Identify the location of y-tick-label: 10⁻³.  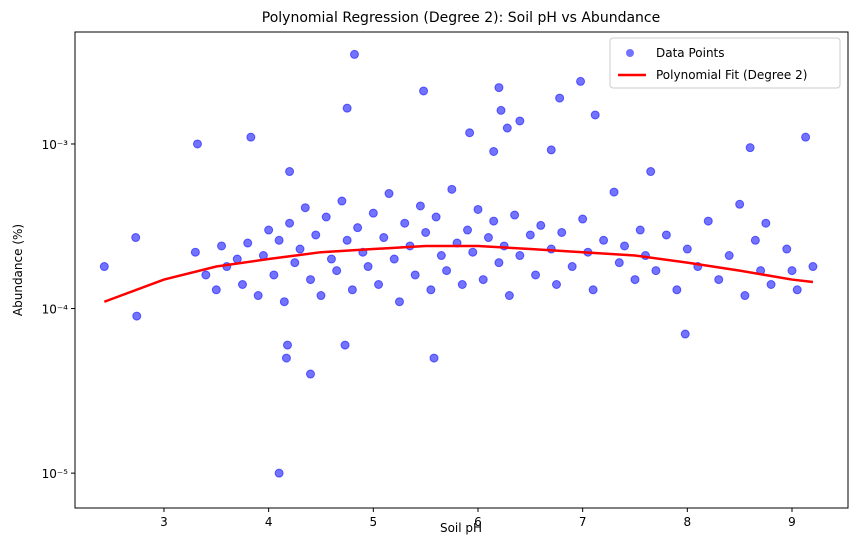
(55, 145).